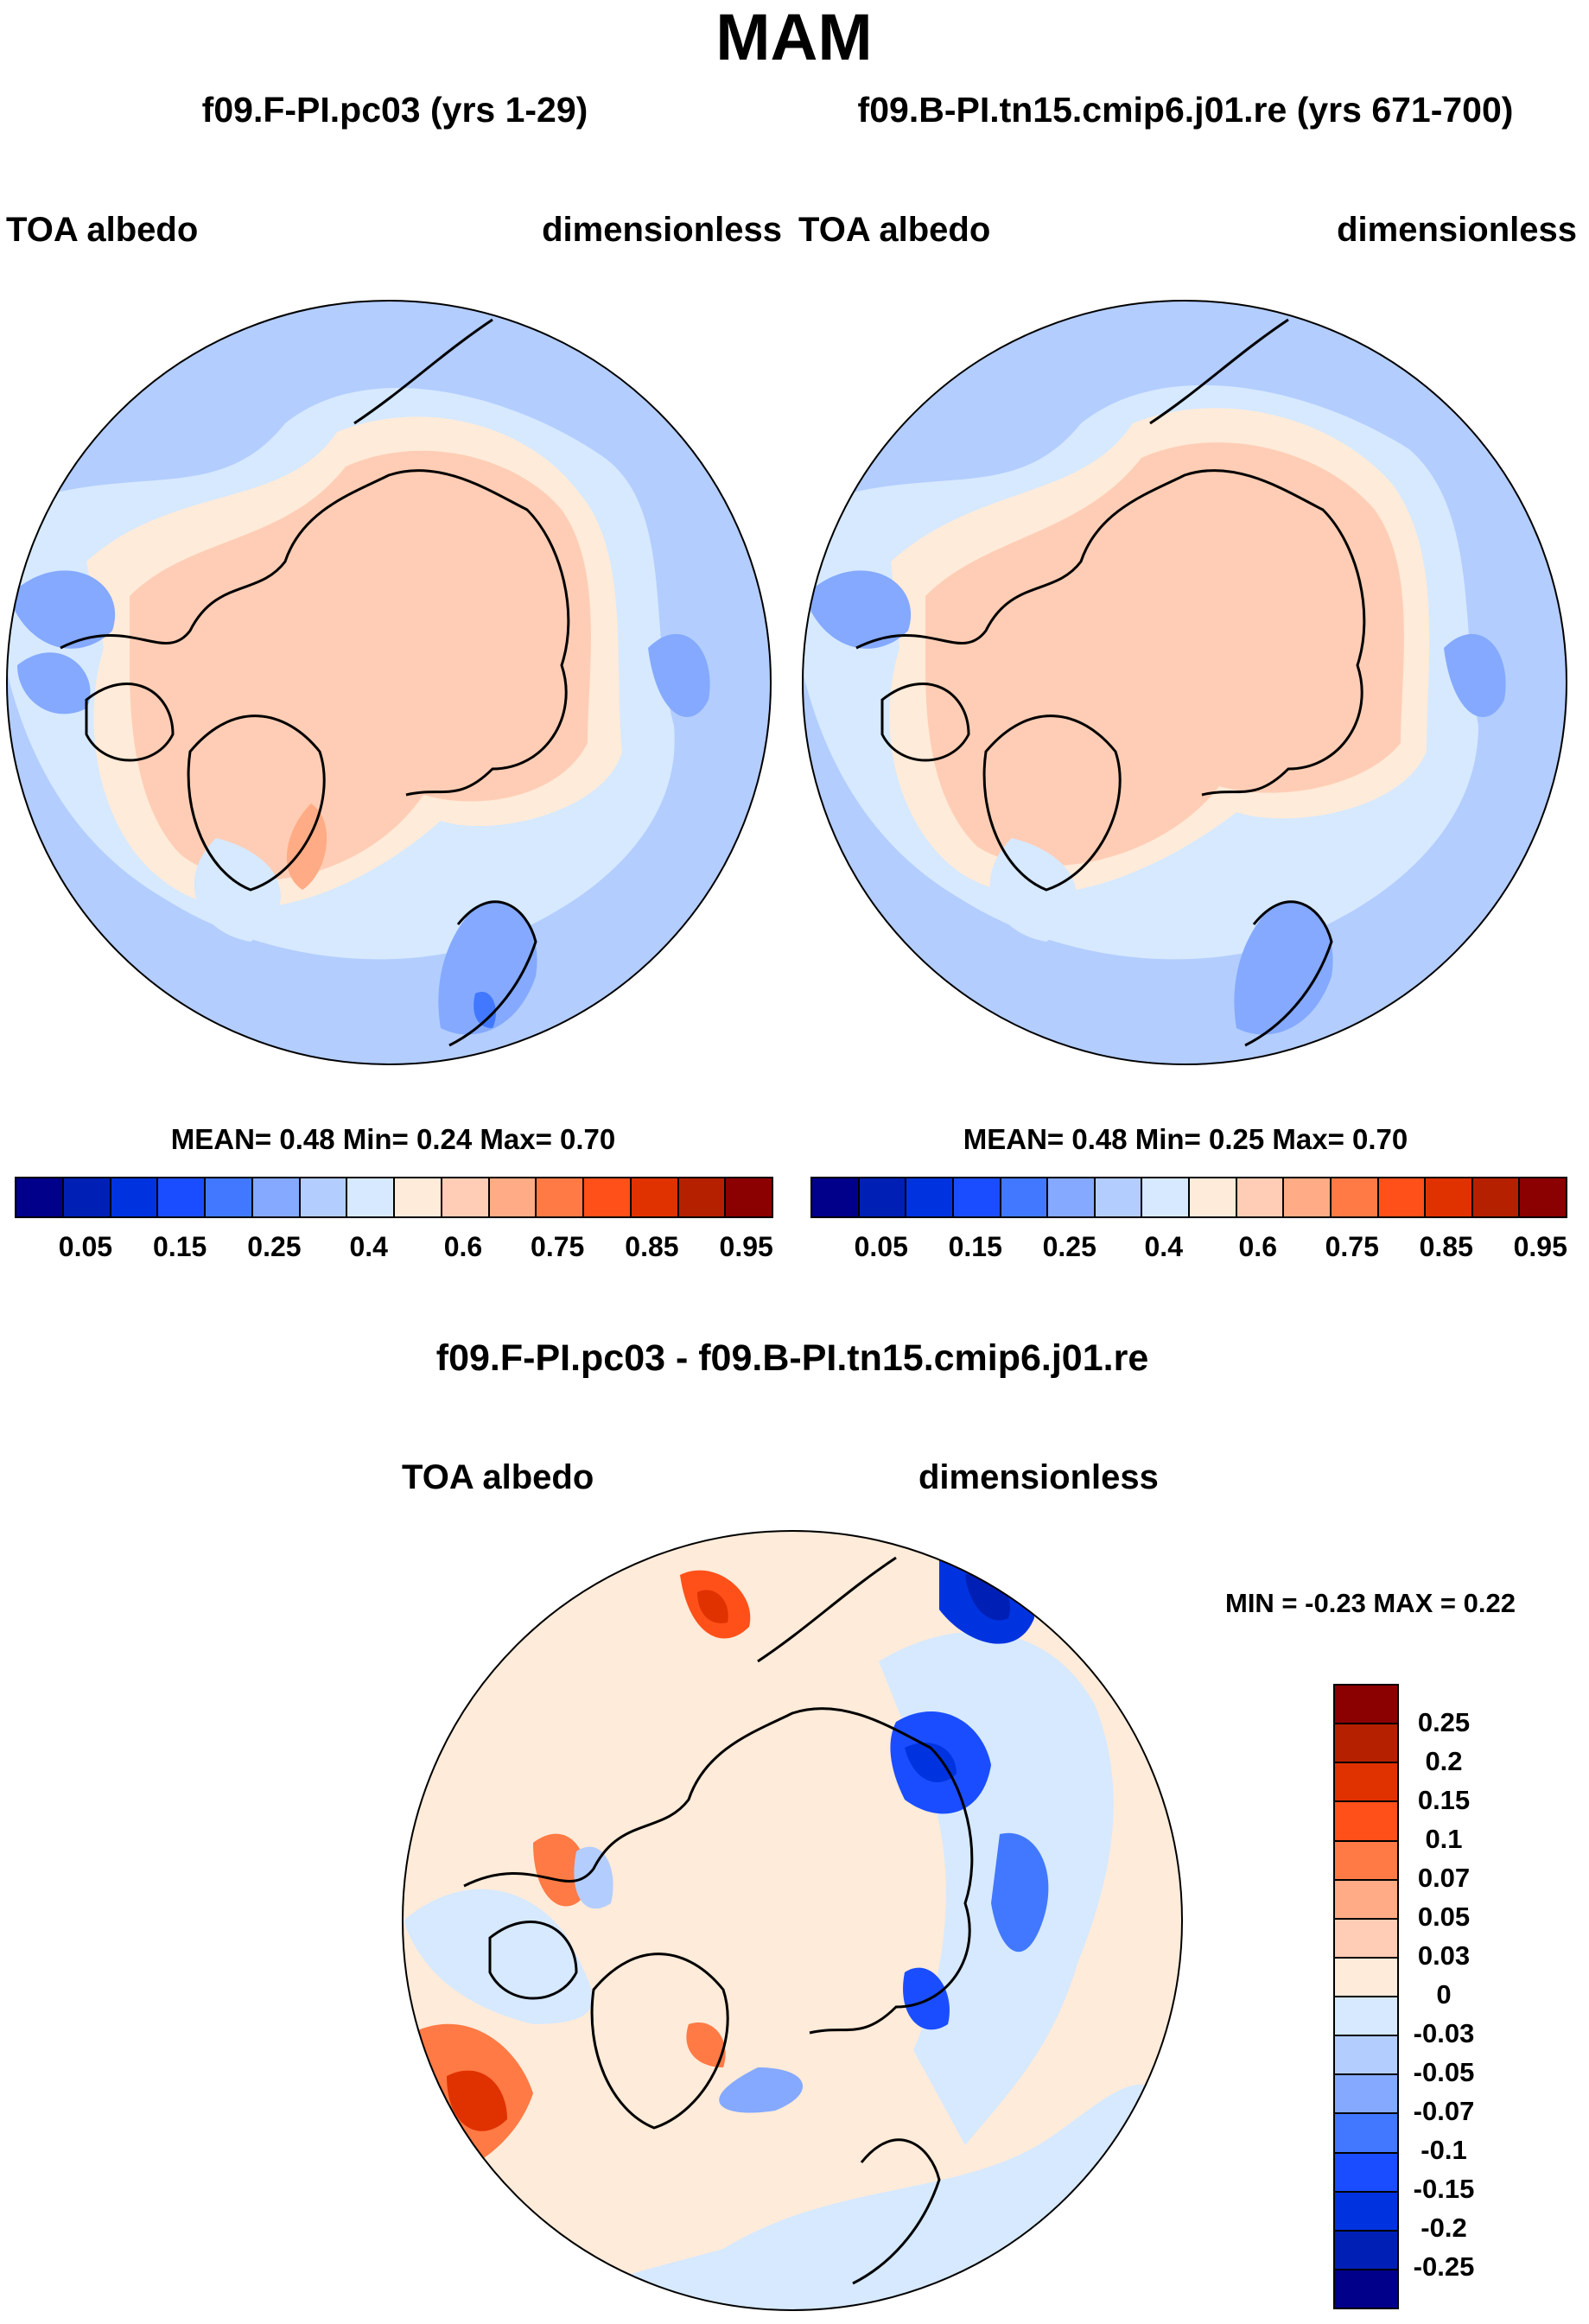  What do you see at coordinates (794, 37) in the screenshot?
I see `figure-title: MAM` at bounding box center [794, 37].